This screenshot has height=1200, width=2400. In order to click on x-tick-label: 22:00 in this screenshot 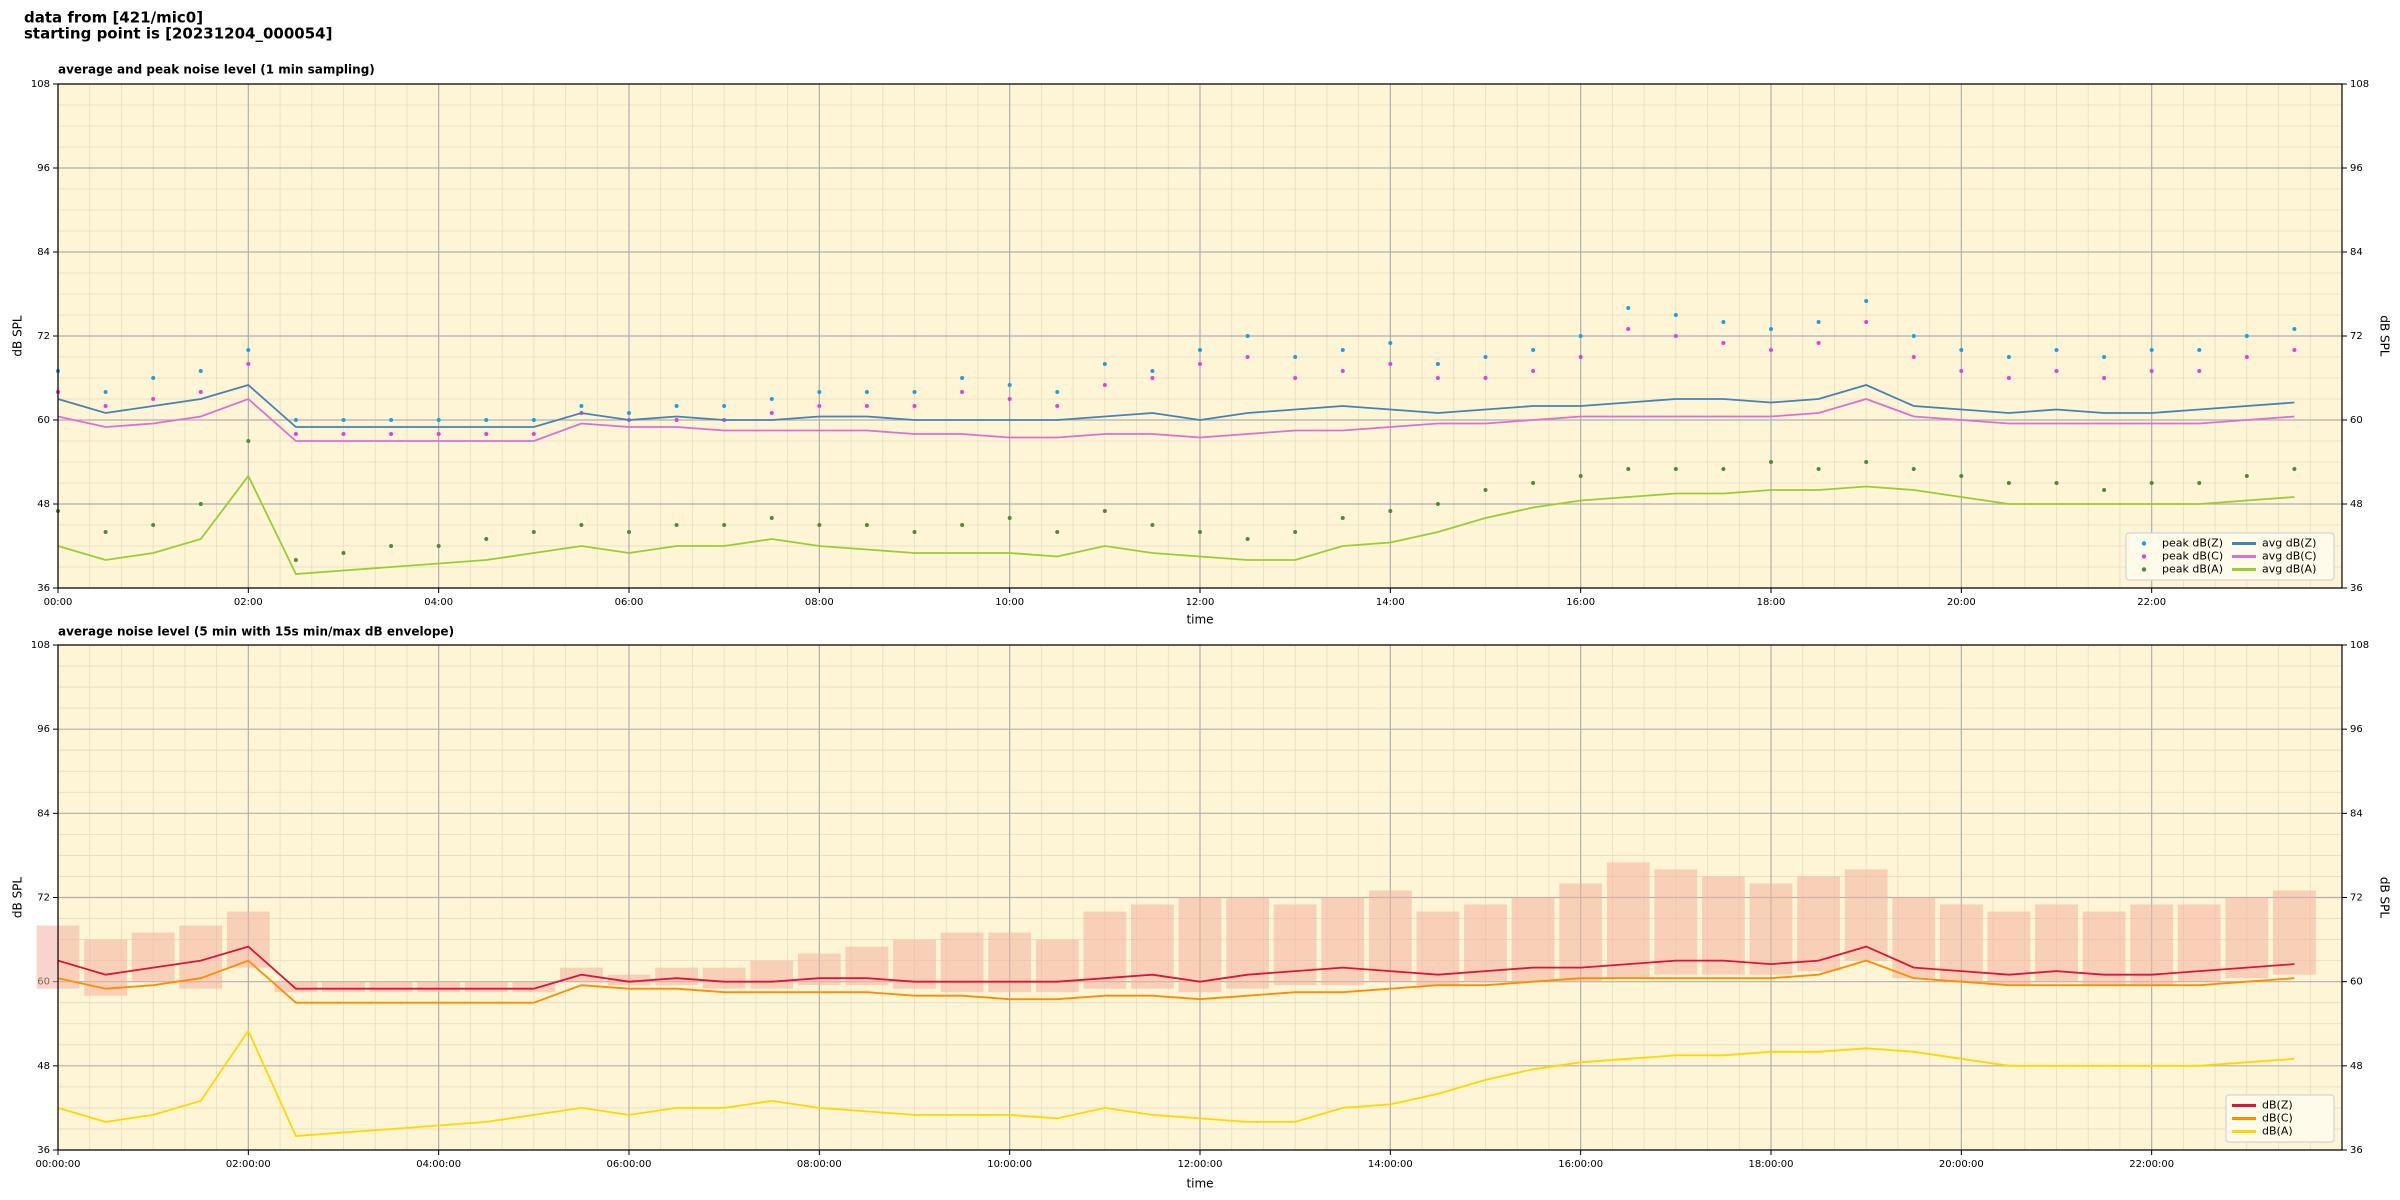, I will do `click(2151, 602)`.